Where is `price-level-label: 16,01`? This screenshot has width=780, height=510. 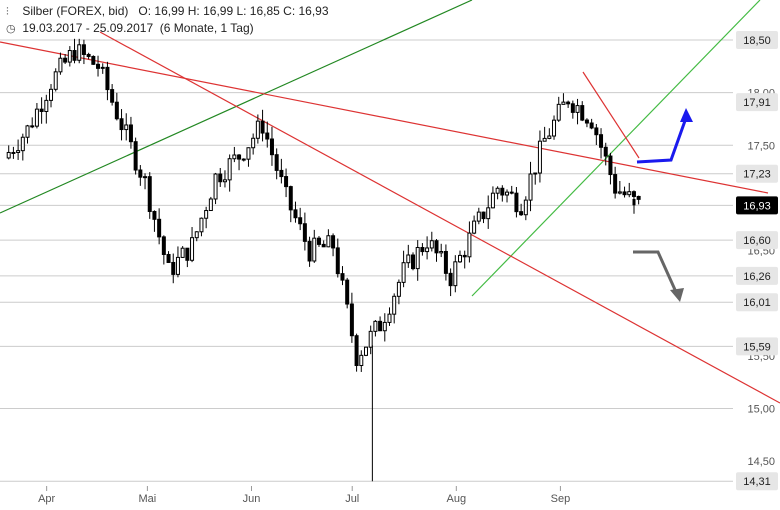 price-level-label: 16,01 is located at coordinates (757, 303).